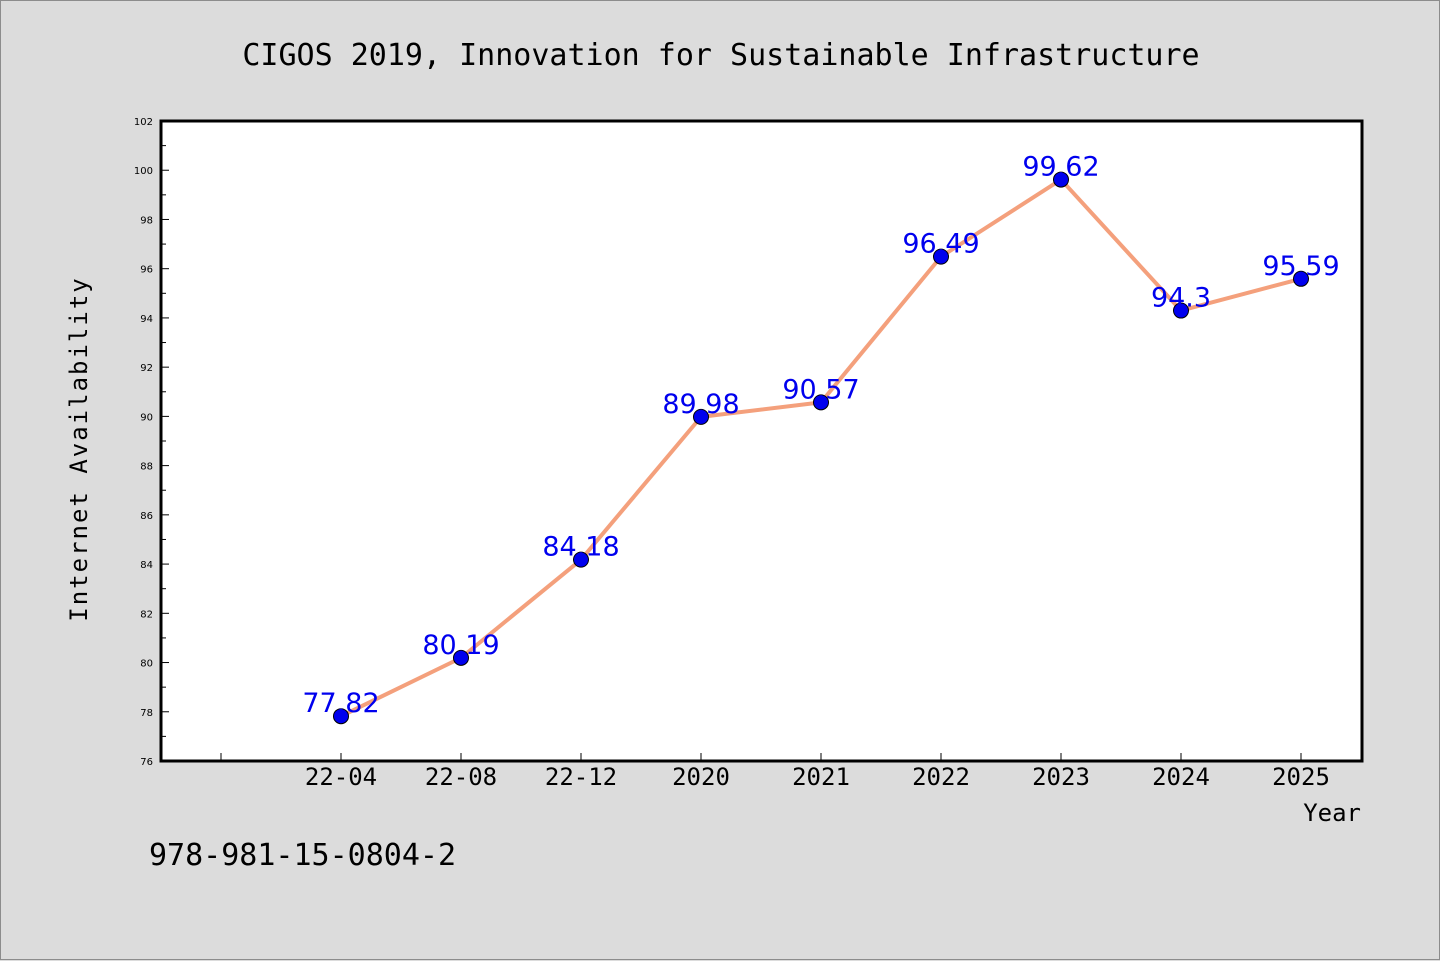 The width and height of the screenshot is (1440, 961). I want to click on data-label: 96.49, so click(940, 244).